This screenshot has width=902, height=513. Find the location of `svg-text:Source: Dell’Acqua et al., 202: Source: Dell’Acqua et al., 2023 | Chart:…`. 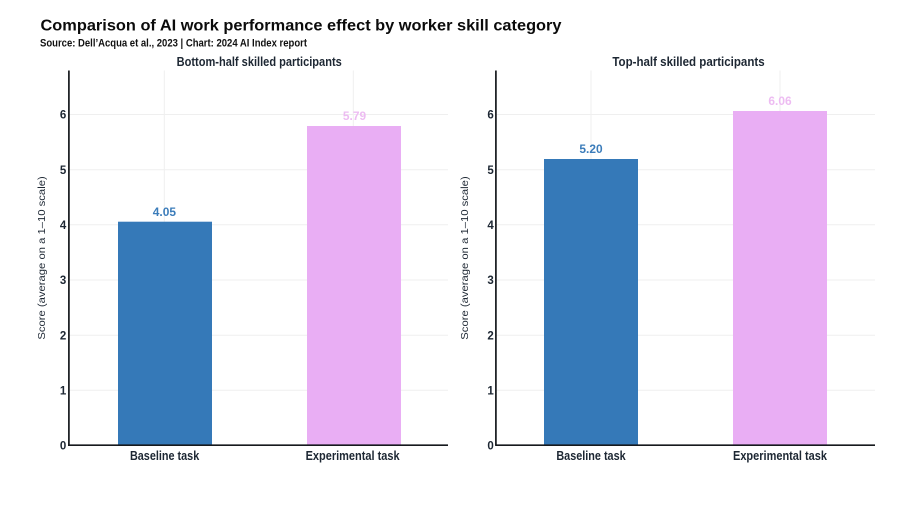

svg-text:Source: Dell’Acqua et al., 202: Source: Dell’Acqua et al., 2023 | Chart:… is located at coordinates (173, 44).